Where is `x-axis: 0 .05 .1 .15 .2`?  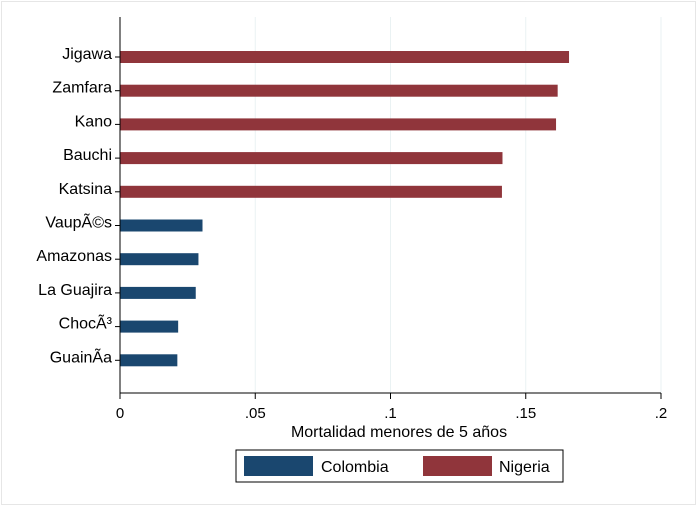
x-axis: 0 .05 .1 .15 .2 is located at coordinates (392, 407).